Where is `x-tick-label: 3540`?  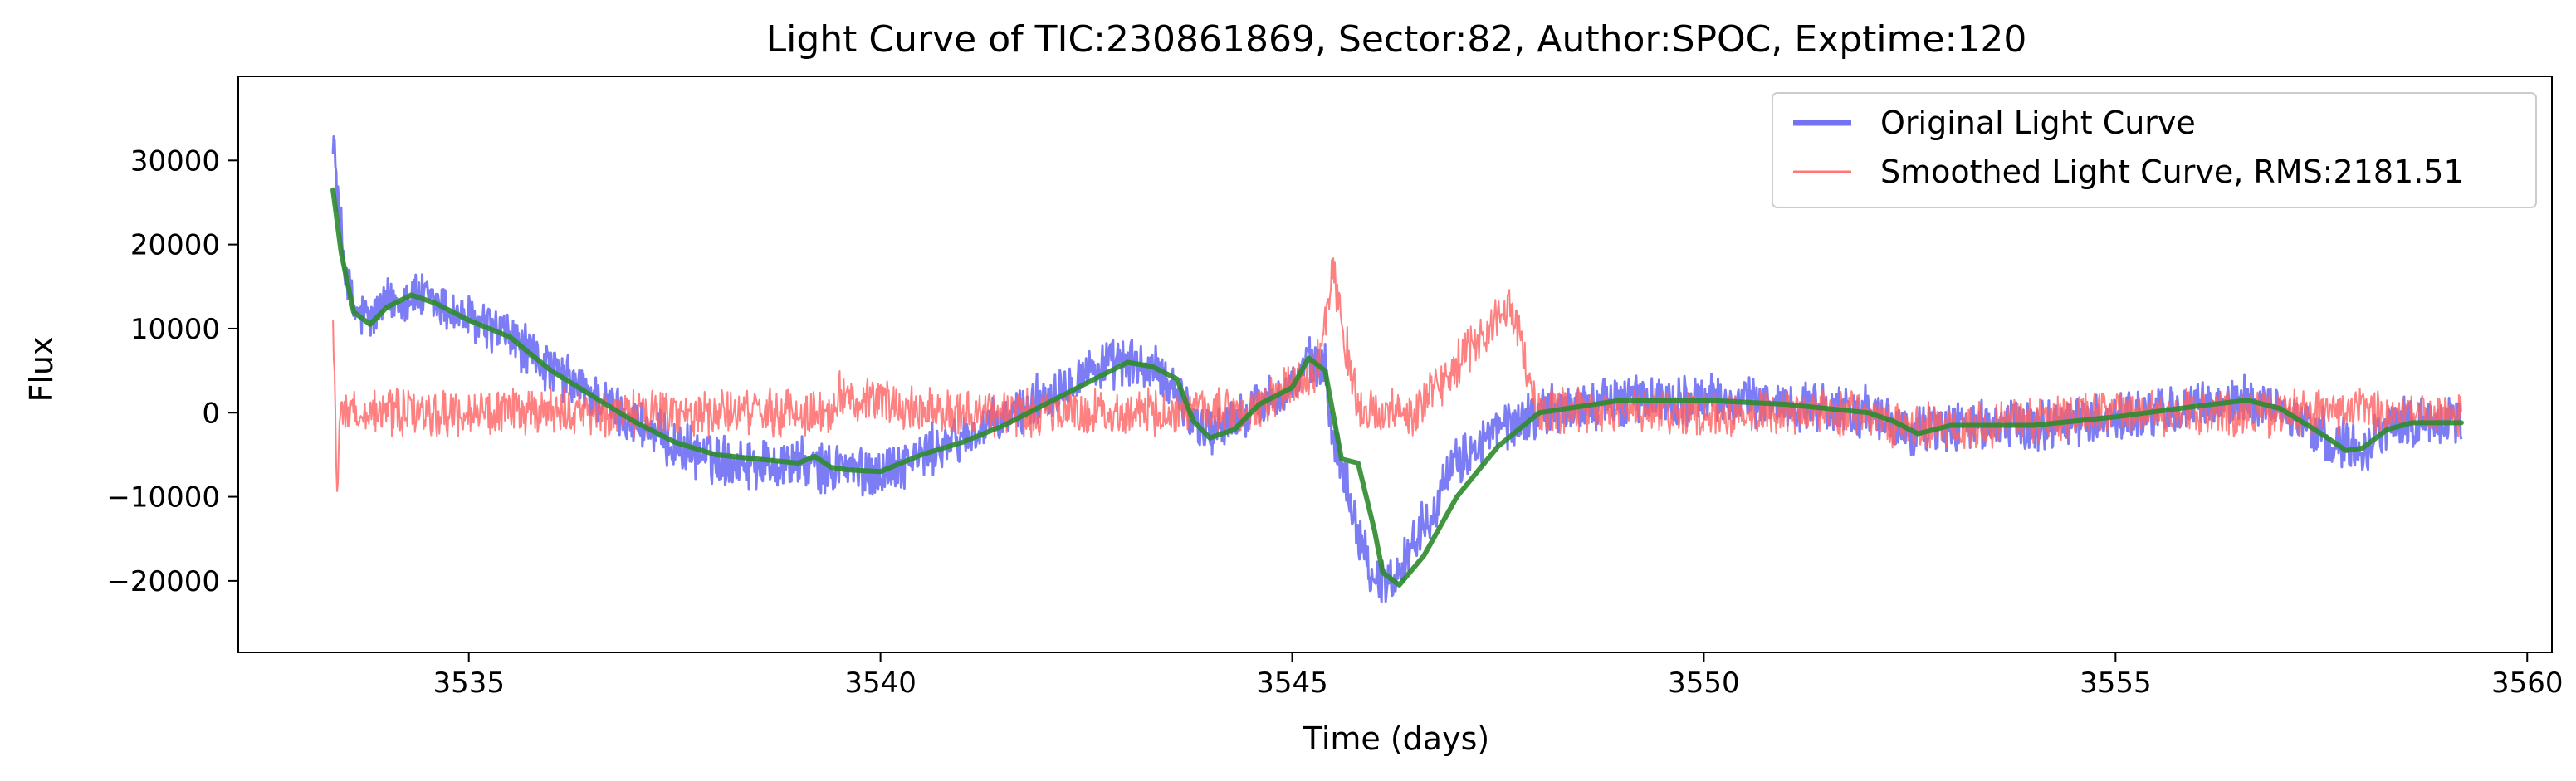 x-tick-label: 3540 is located at coordinates (880, 683).